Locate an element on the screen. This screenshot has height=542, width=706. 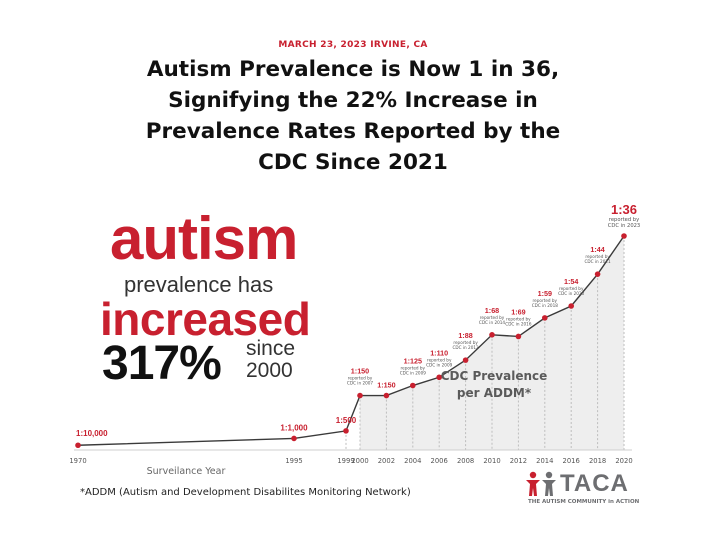
hero-word-autism: autism is located at coordinates (204, 238).